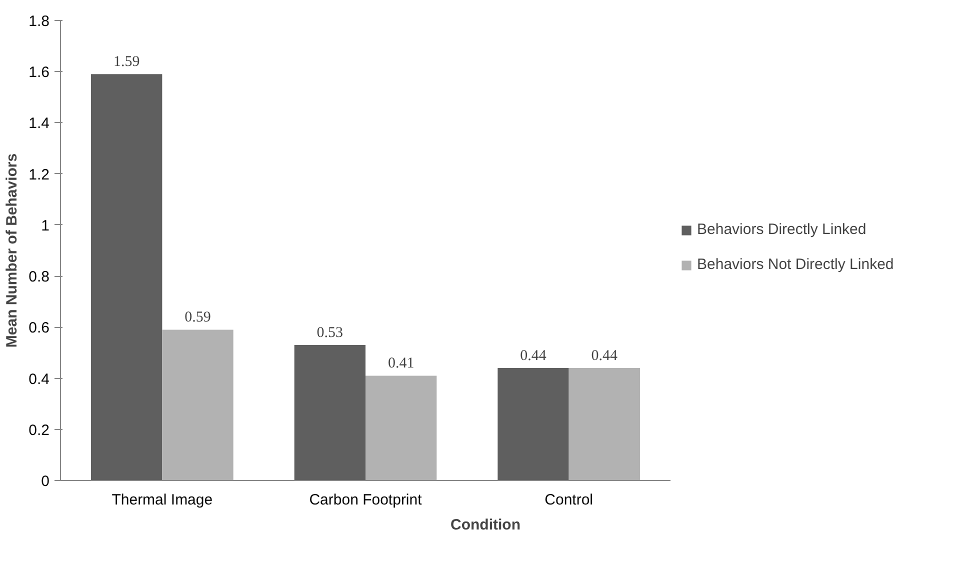 The image size is (964, 585). Describe the element at coordinates (39, 21) in the screenshot. I see `y-tick-label: 1.8` at that location.